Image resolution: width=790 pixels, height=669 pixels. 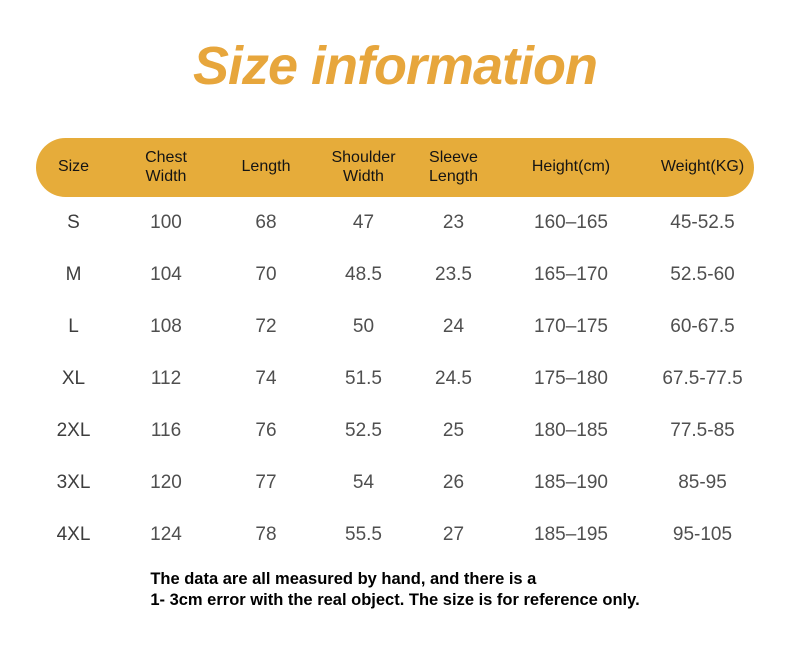 I want to click on page-title: Size information, so click(x=395, y=66).